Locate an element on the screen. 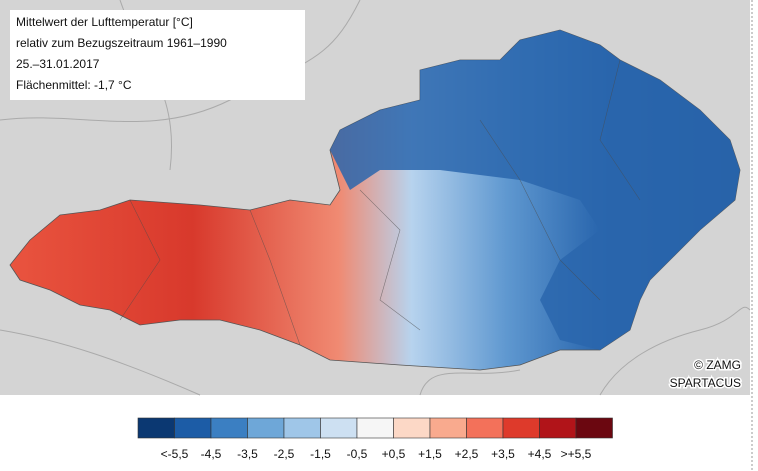 The image size is (758, 471). legend-label: >+5,5 is located at coordinates (576, 454).